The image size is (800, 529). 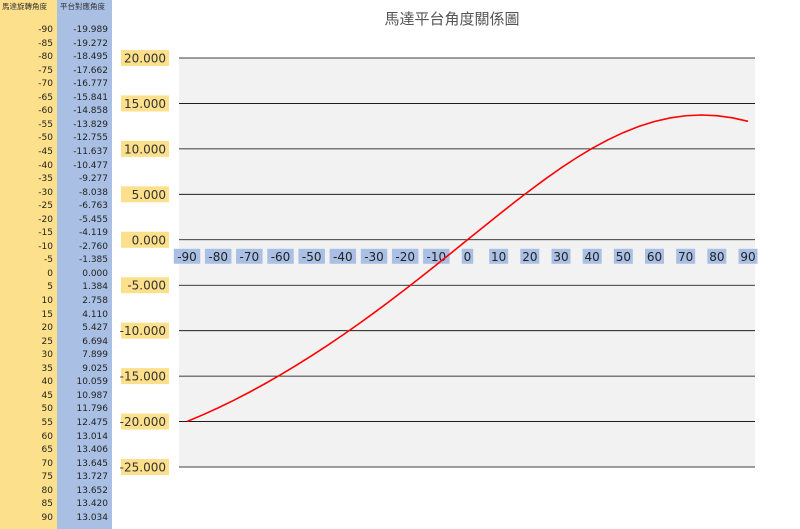 What do you see at coordinates (93, 246) in the screenshot?
I see `platform-angle-cell: -2.760` at bounding box center [93, 246].